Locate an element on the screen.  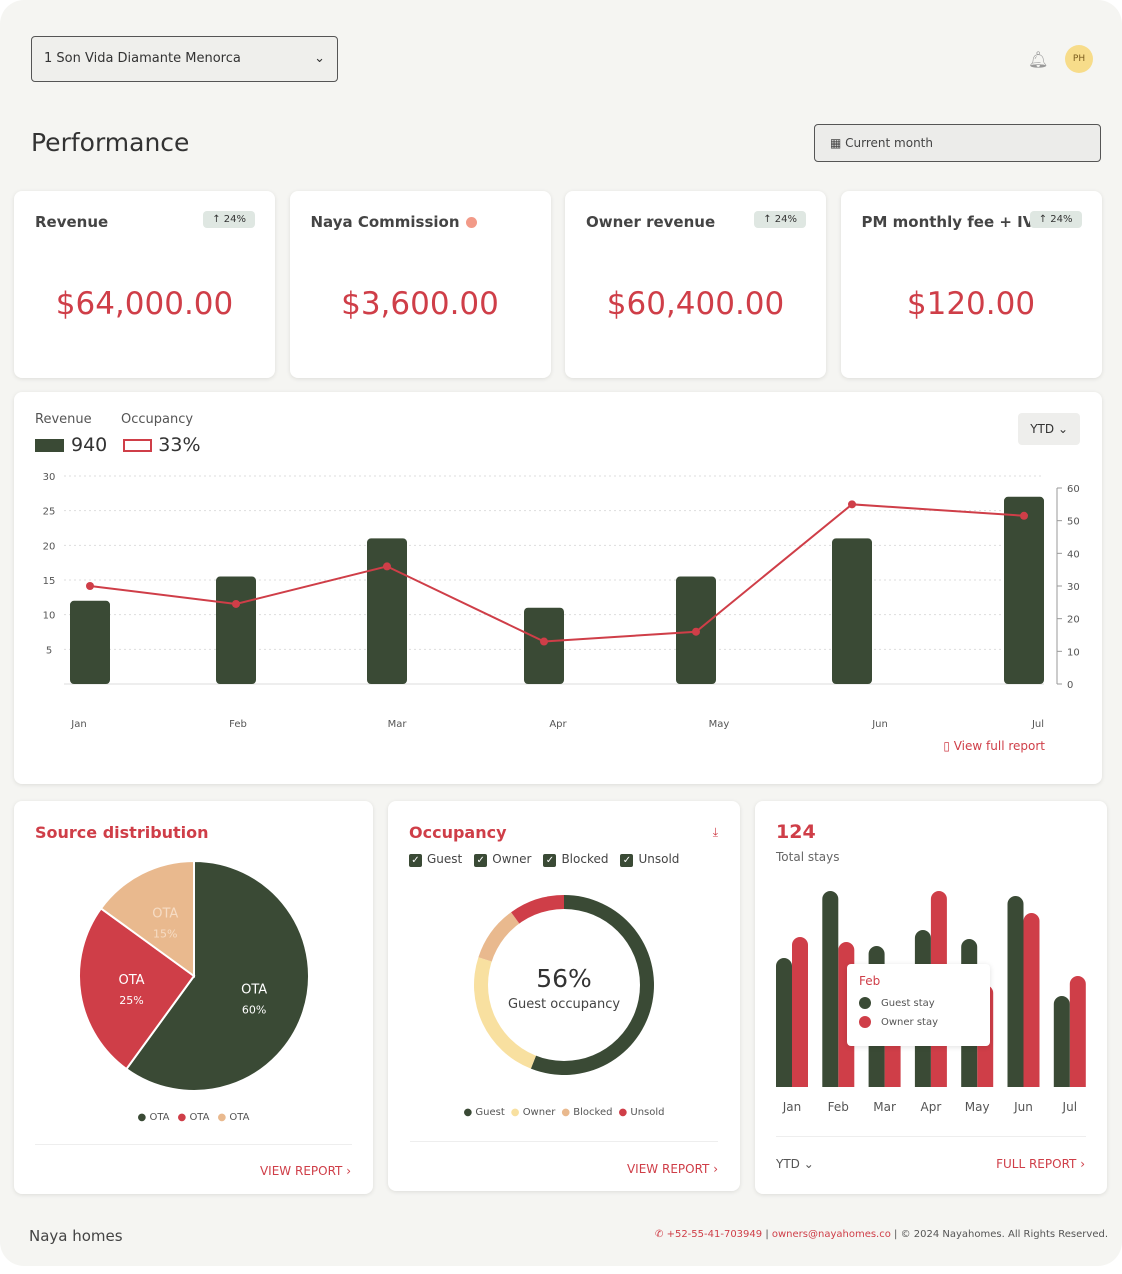
total-stays-value: 124 is located at coordinates (796, 832).